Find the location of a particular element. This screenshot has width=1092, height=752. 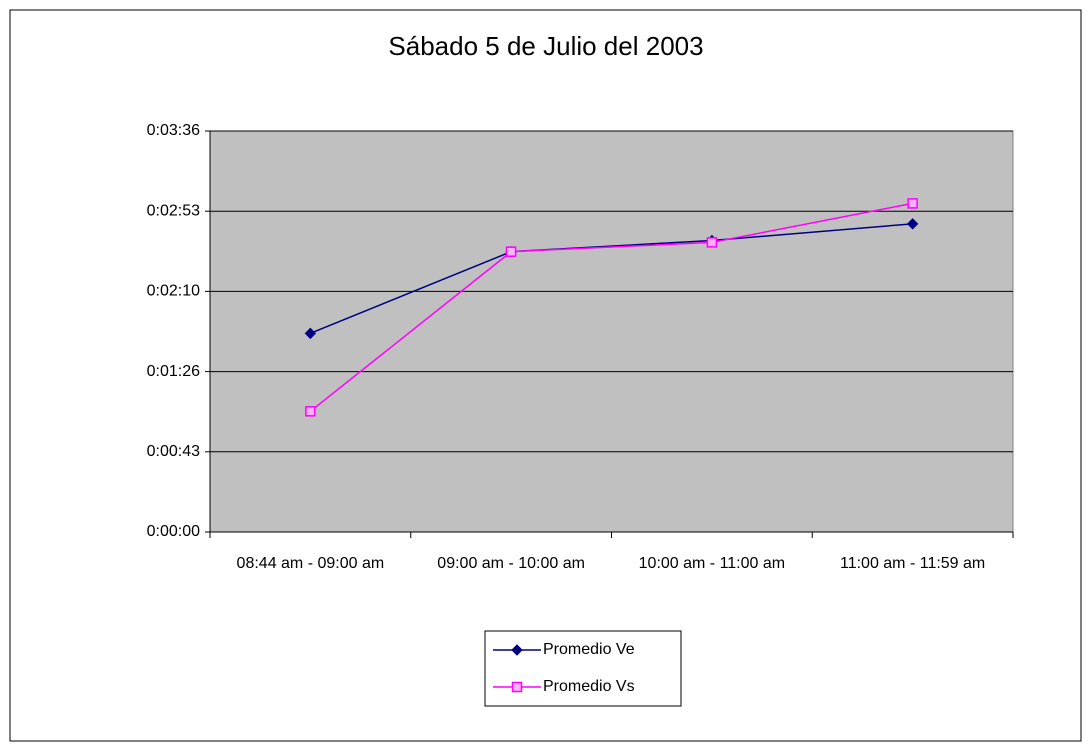

y-tick-label: 0:02:10 is located at coordinates (173, 291).